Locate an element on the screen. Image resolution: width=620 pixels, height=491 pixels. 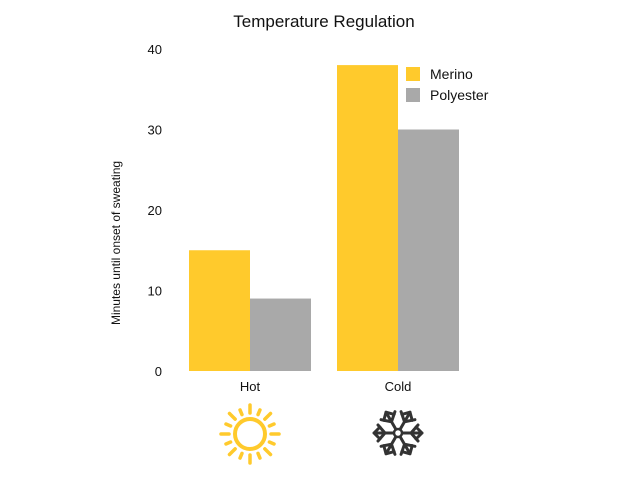
y-axis-ticks: 0 10 20 30 40 is located at coordinates (155, 210).